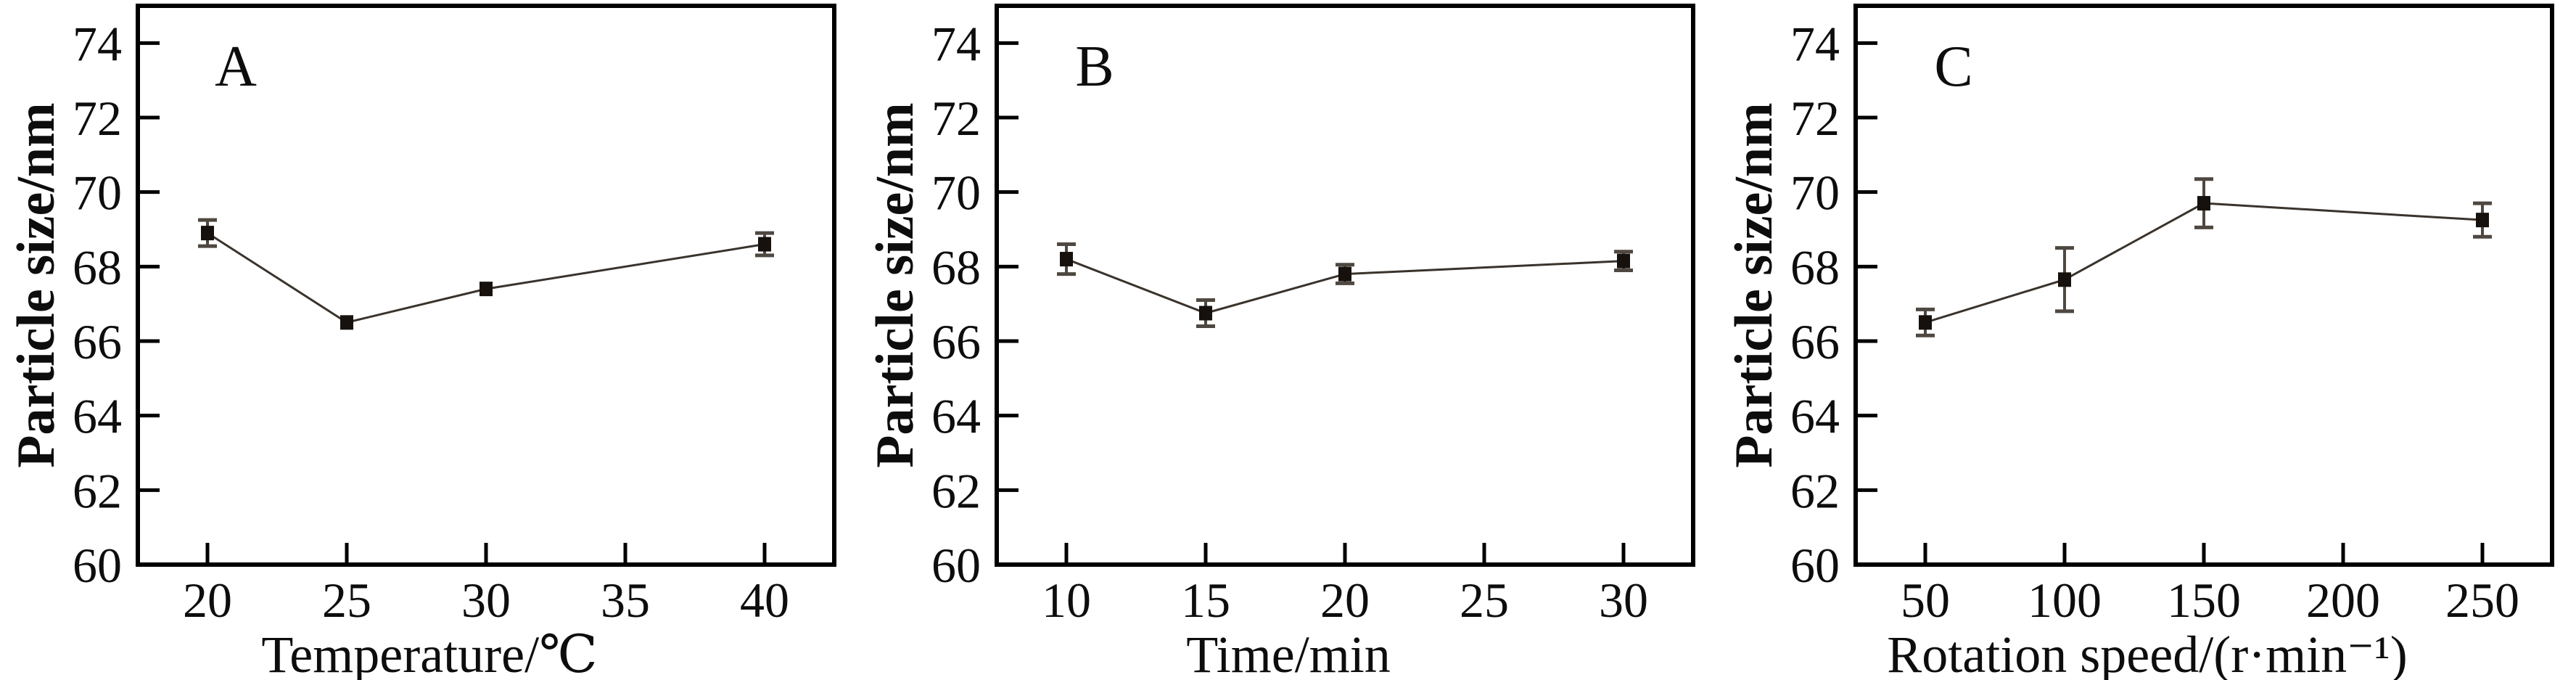 This screenshot has height=680, width=2576. What do you see at coordinates (2343, 600) in the screenshot?
I see `x-tick-label: 200` at bounding box center [2343, 600].